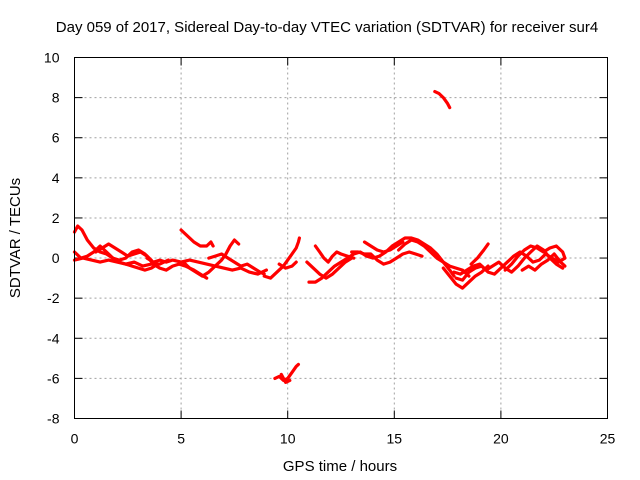 Image resolution: width=640 pixels, height=480 pixels. Describe the element at coordinates (53, 298) in the screenshot. I see `y-tick-label: -2` at that location.